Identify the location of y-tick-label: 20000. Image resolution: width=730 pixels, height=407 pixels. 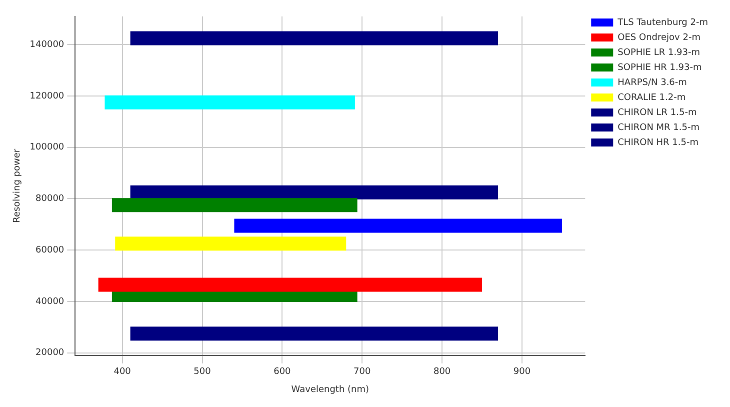
(50, 353).